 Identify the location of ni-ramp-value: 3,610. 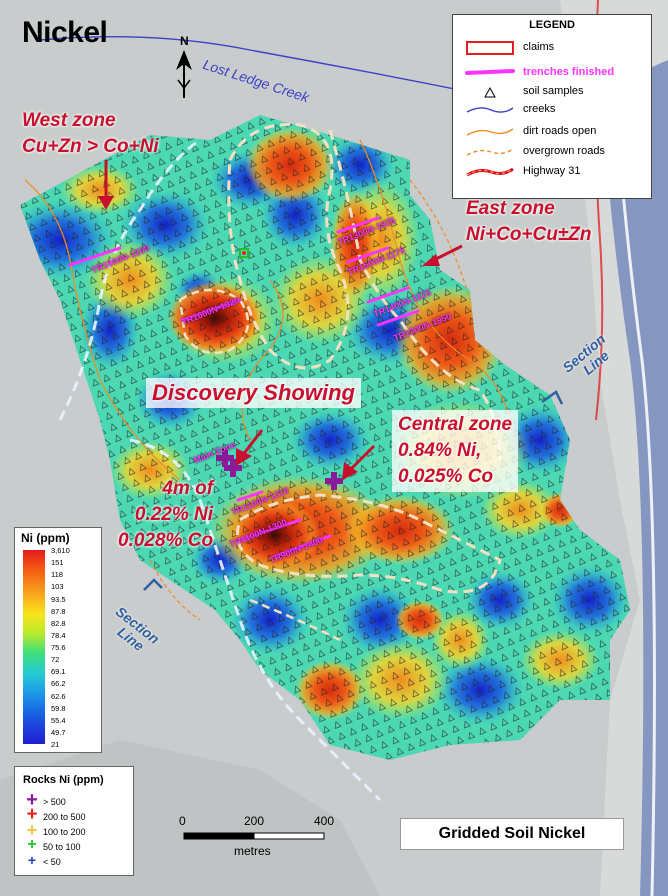
(60, 550).